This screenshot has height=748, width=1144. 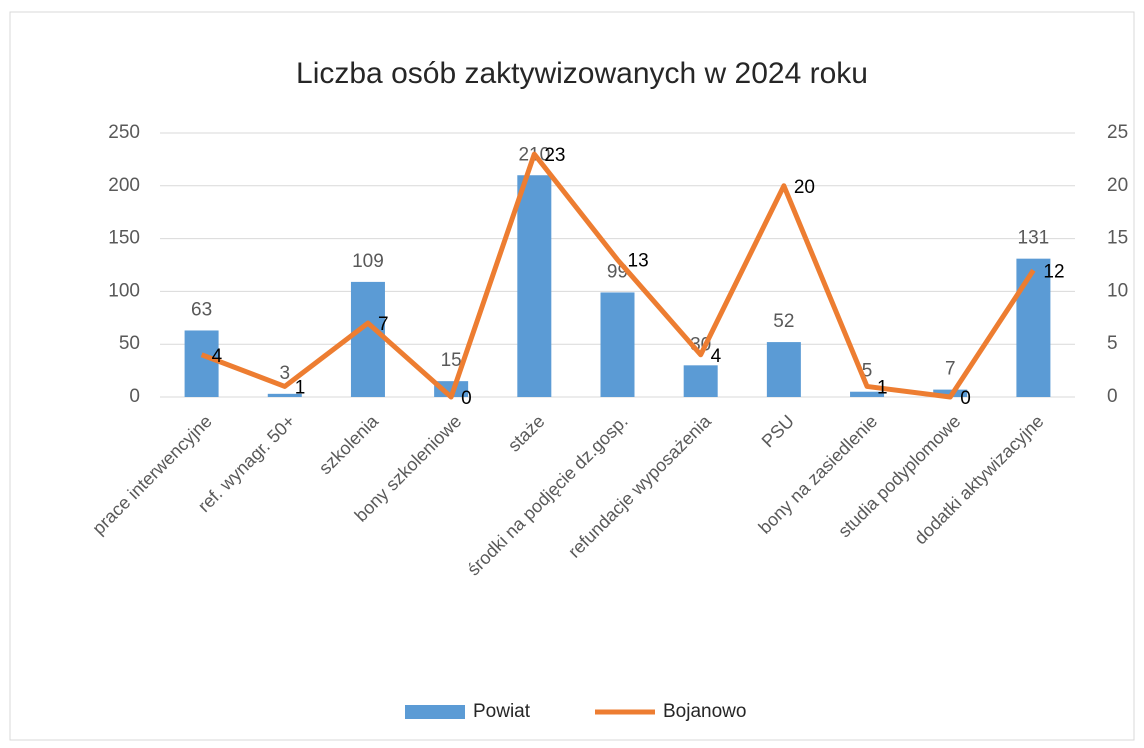 I want to click on y2-tick-label: 0, so click(x=1112, y=396).